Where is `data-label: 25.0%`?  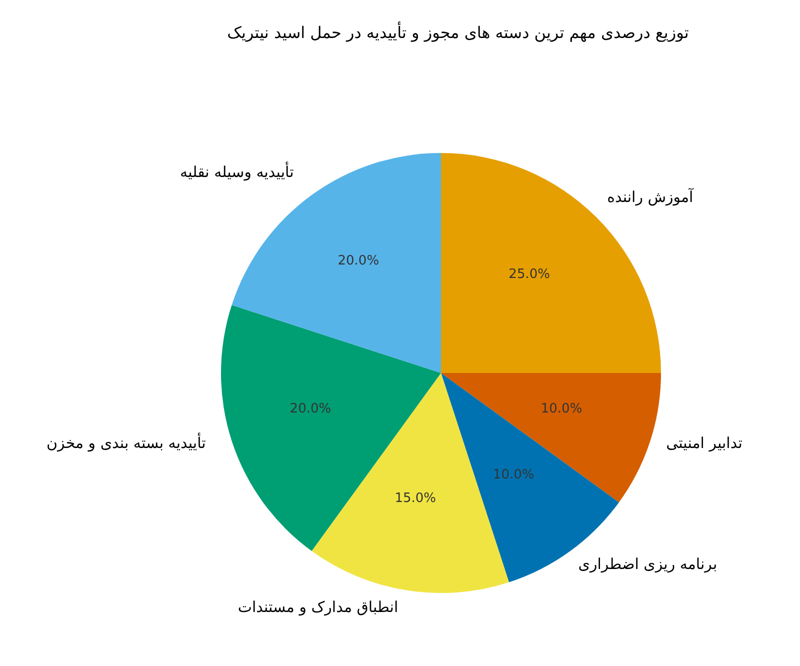 data-label: 25.0% is located at coordinates (529, 274).